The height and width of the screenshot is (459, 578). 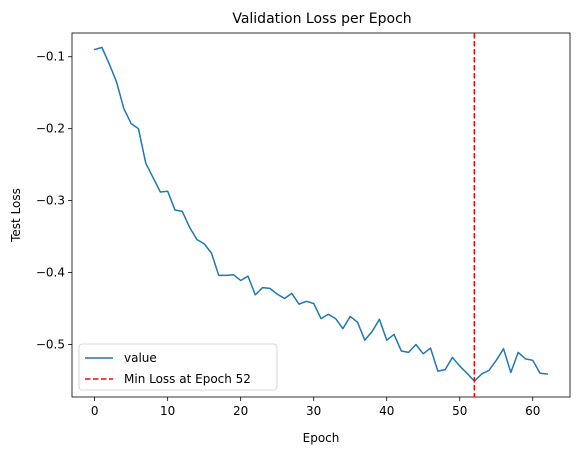 What do you see at coordinates (16, 215) in the screenshot?
I see `y-axis-label: Test Loss` at bounding box center [16, 215].